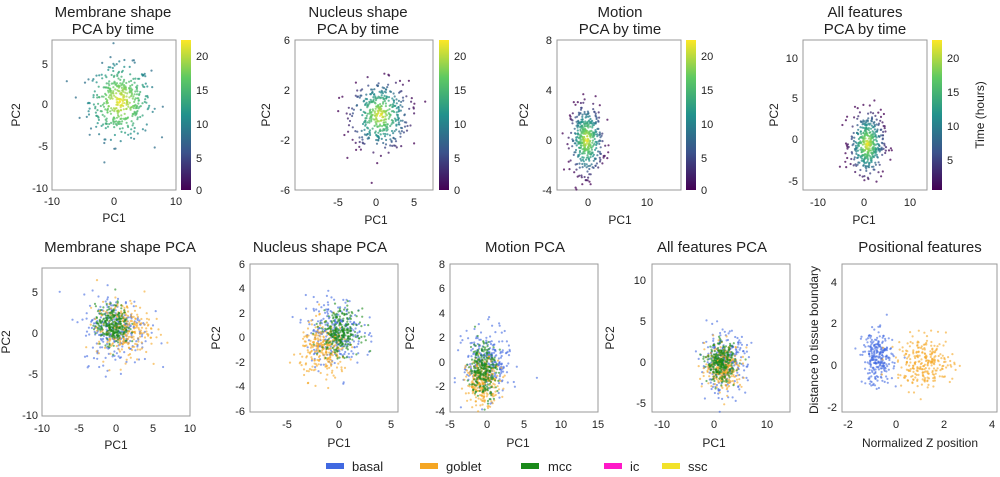 This screenshot has width=1000, height=477. I want to click on x-tick: -5, so click(338, 203).